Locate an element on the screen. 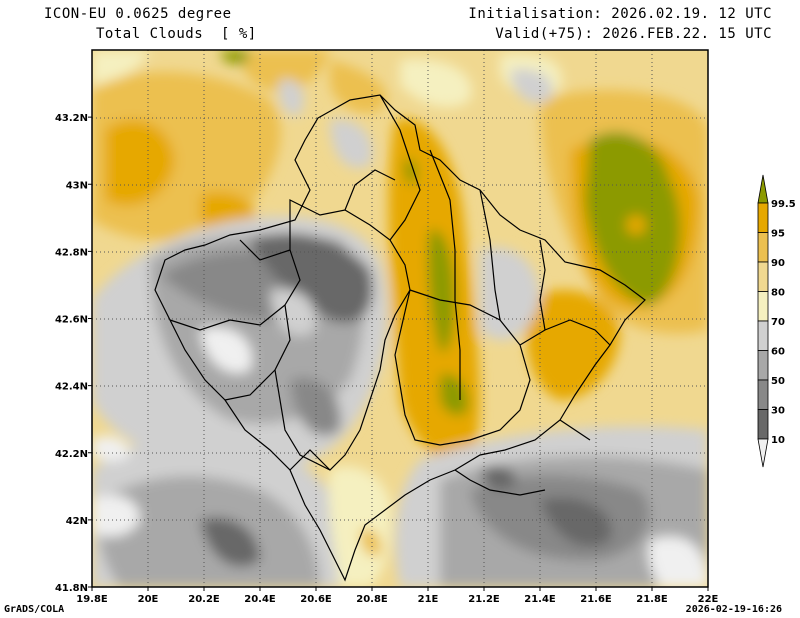 The height and width of the screenshot is (618, 800). y-tick-label: 42N is located at coordinates (77, 521).